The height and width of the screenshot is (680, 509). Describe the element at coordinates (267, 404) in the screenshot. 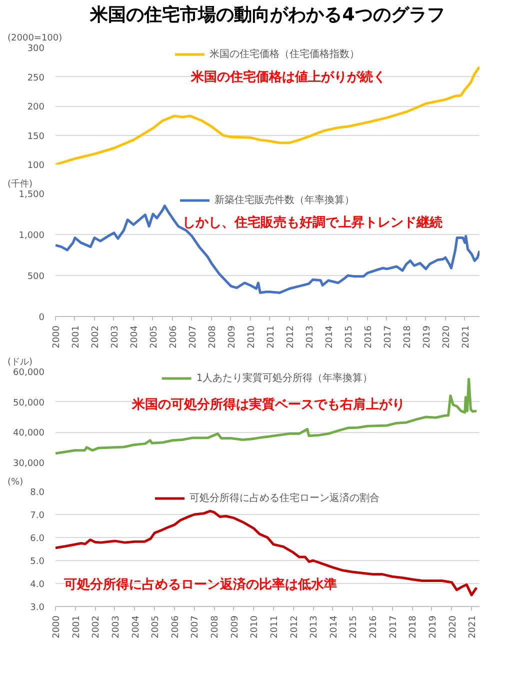

I see `annotation: 米国の可処分所得は実質ベースでも右肩上がり` at that location.